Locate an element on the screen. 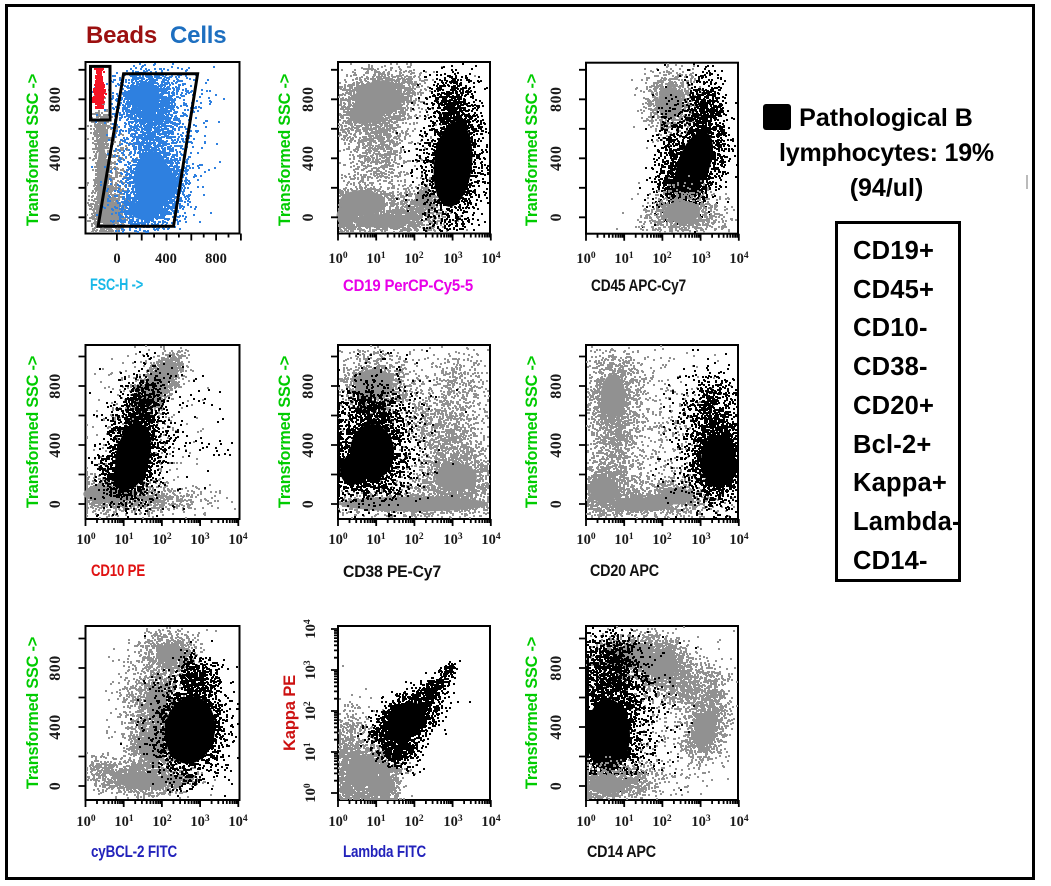 This screenshot has width=1051, height=886. svg-text: Kappa PE is located at coordinates (289, 713).